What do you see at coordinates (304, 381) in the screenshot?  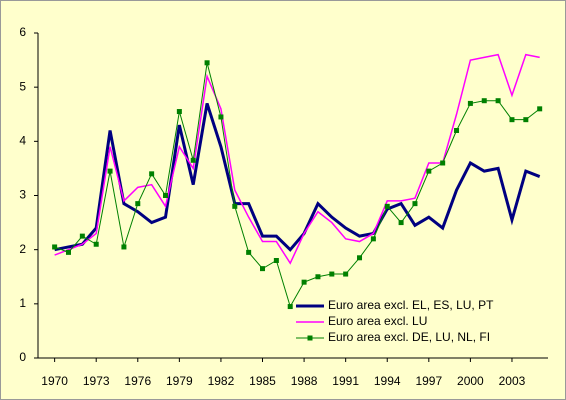 I see `x-tick-label: 1988` at bounding box center [304, 381].